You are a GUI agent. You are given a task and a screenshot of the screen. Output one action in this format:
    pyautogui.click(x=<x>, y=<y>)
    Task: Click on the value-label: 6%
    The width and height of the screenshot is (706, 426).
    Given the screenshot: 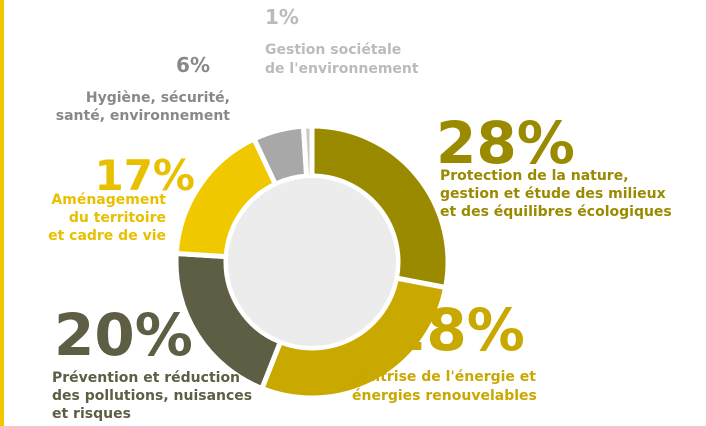 What is the action you would take?
    pyautogui.click(x=193, y=65)
    